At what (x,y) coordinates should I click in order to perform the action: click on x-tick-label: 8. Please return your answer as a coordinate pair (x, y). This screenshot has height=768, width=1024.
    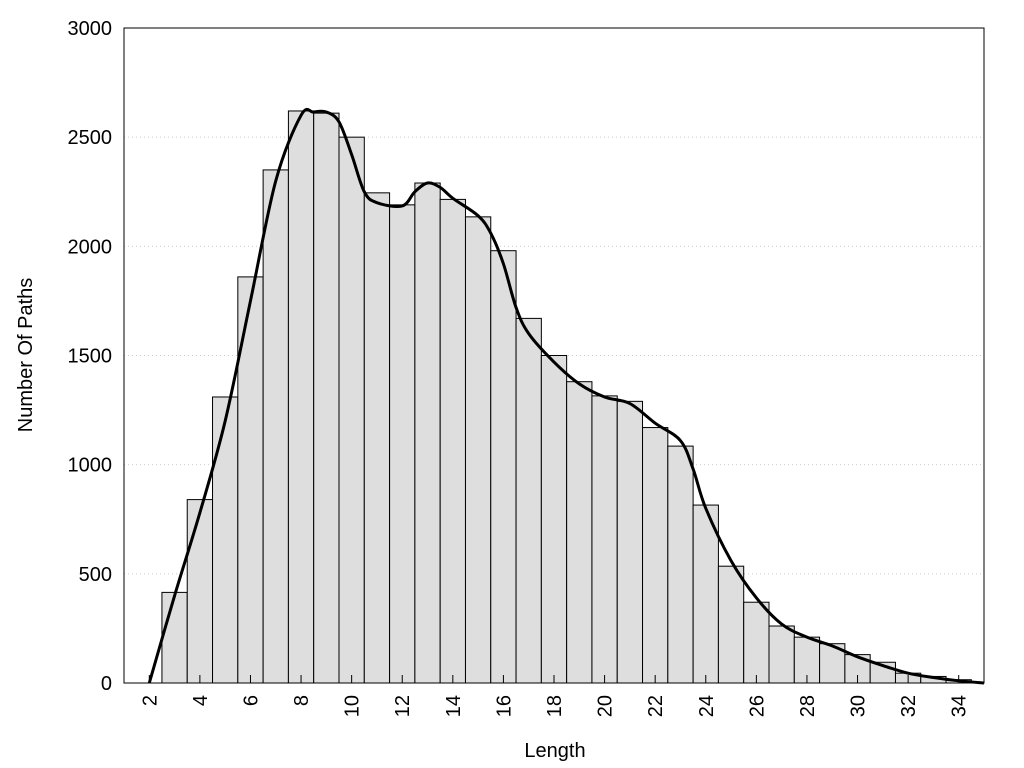
    Looking at the image, I should click on (302, 700).